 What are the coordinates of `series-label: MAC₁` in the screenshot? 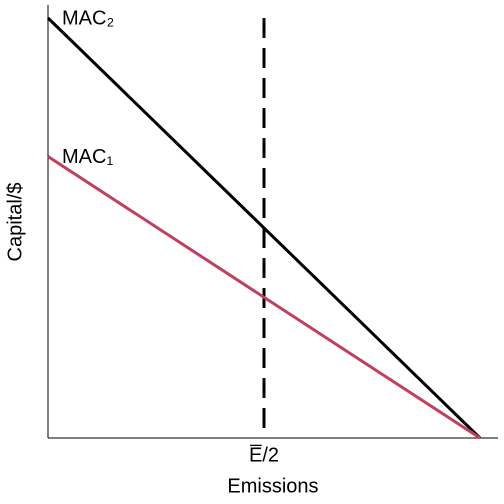 It's located at (87, 157).